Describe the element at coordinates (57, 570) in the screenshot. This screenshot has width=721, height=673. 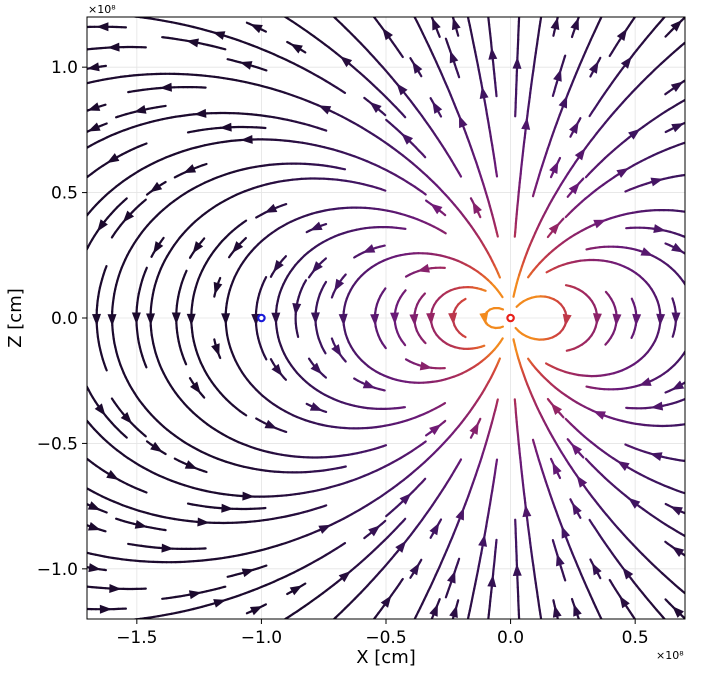
I see `y-tick-label: −1.0` at that location.